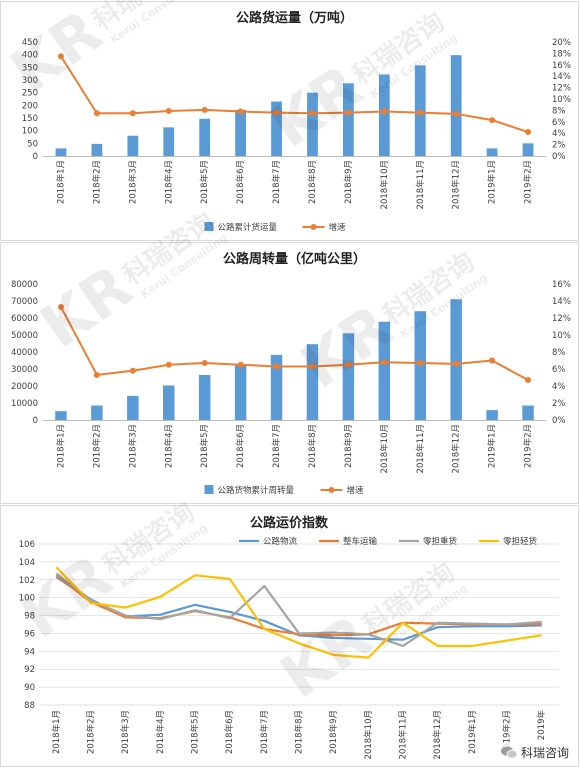 This screenshot has width=580, height=768. What do you see at coordinates (561, 285) in the screenshot?
I see `right-axis-tick-label: 16%` at bounding box center [561, 285].